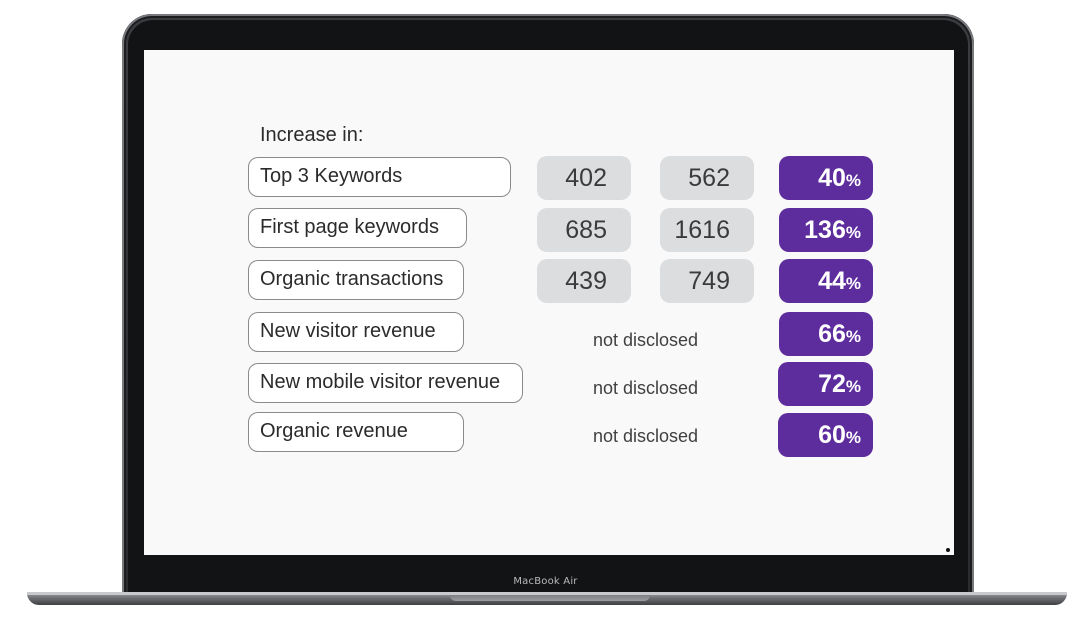 The image size is (1091, 643). Describe the element at coordinates (832, 384) in the screenshot. I see `percent-value: 72` at that location.